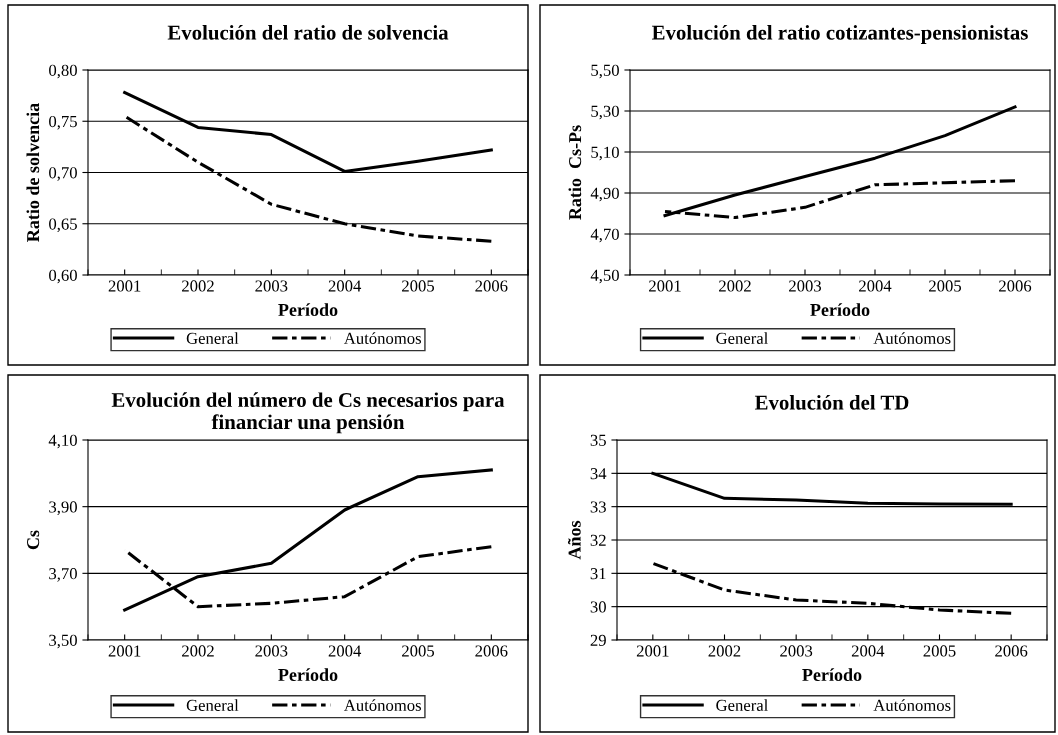 Image resolution: width=1058 pixels, height=735 pixels. What do you see at coordinates (598, 640) in the screenshot?
I see `y-tick-label: 29` at bounding box center [598, 640].